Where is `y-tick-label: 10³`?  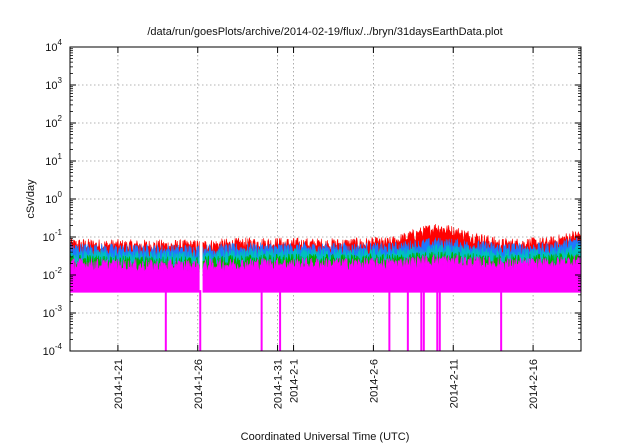
y-tick-label: 10³ is located at coordinates (53, 84).